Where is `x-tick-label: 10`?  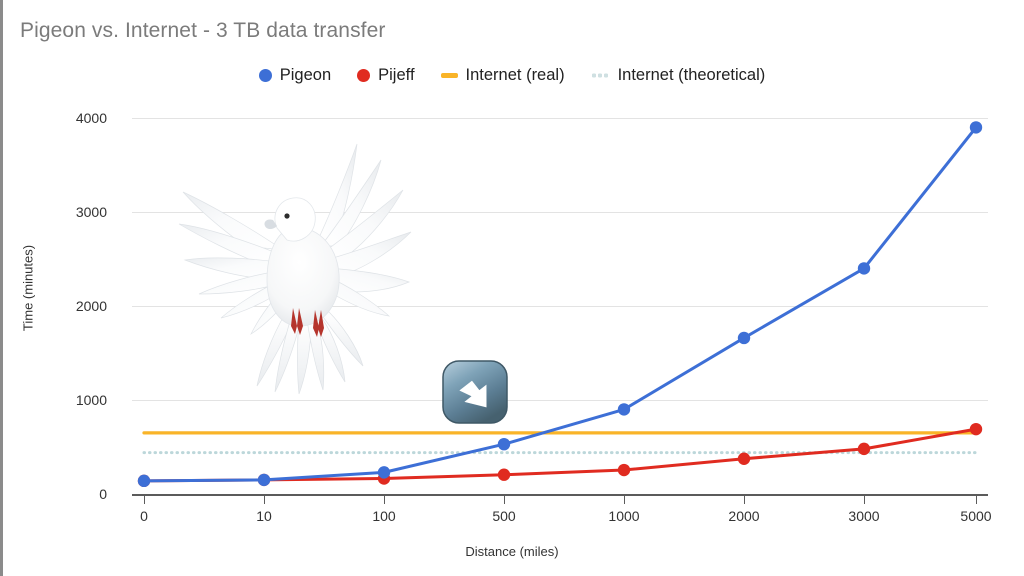 x-tick-label: 10 is located at coordinates (264, 516).